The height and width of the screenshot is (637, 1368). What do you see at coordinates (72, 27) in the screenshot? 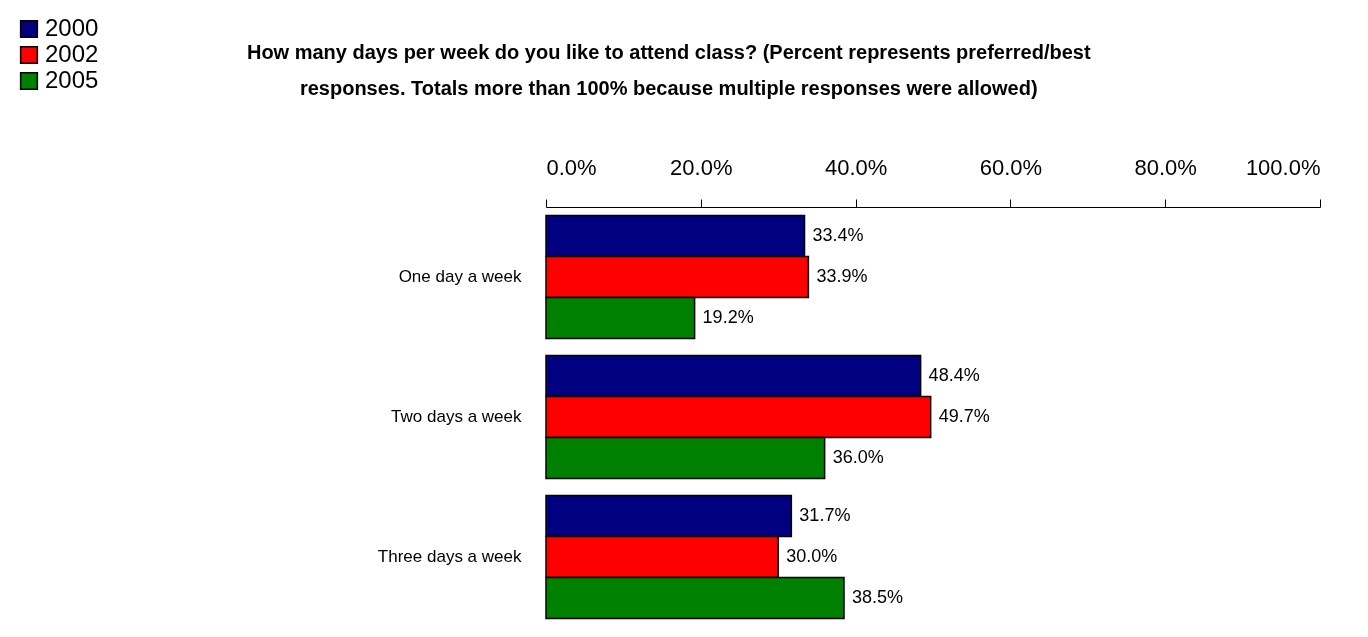
I see `legend-label: 2000` at bounding box center [72, 27].